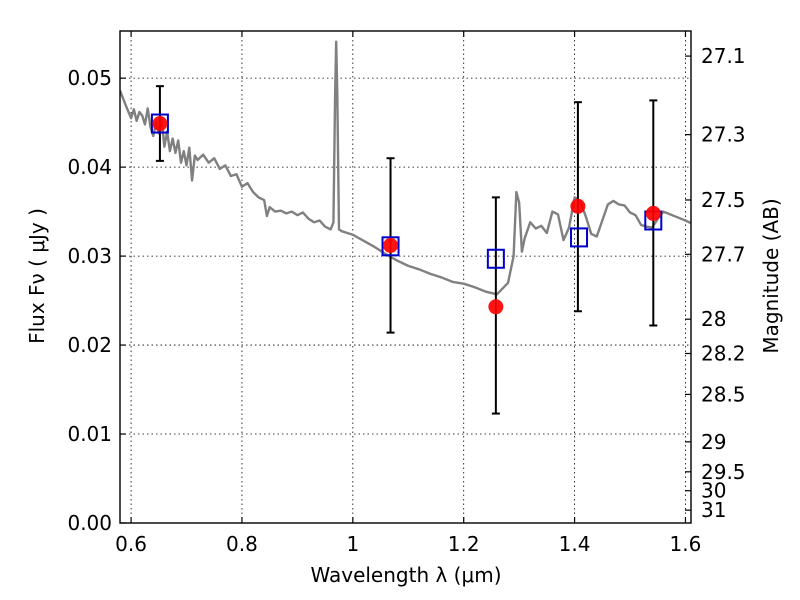 The image size is (800, 600). I want to click on x-tick-label: 0.8, so click(242, 544).